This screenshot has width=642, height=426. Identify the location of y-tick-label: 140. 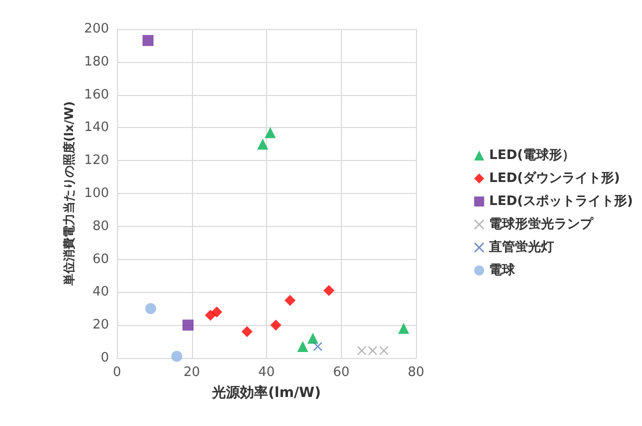
(96, 128).